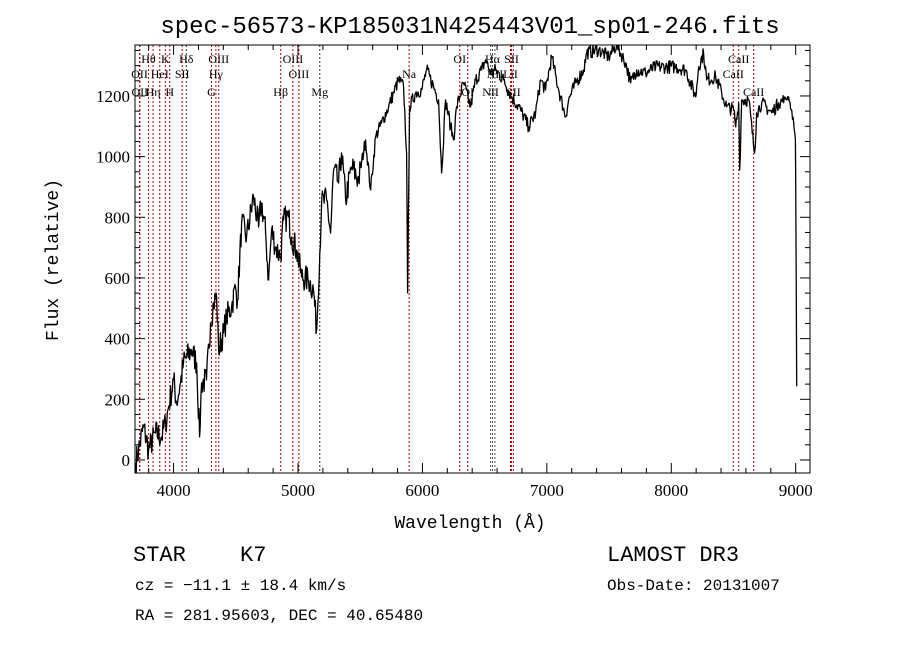  Describe the element at coordinates (422, 490) in the screenshot. I see `x-tick-label: 6000` at that location.